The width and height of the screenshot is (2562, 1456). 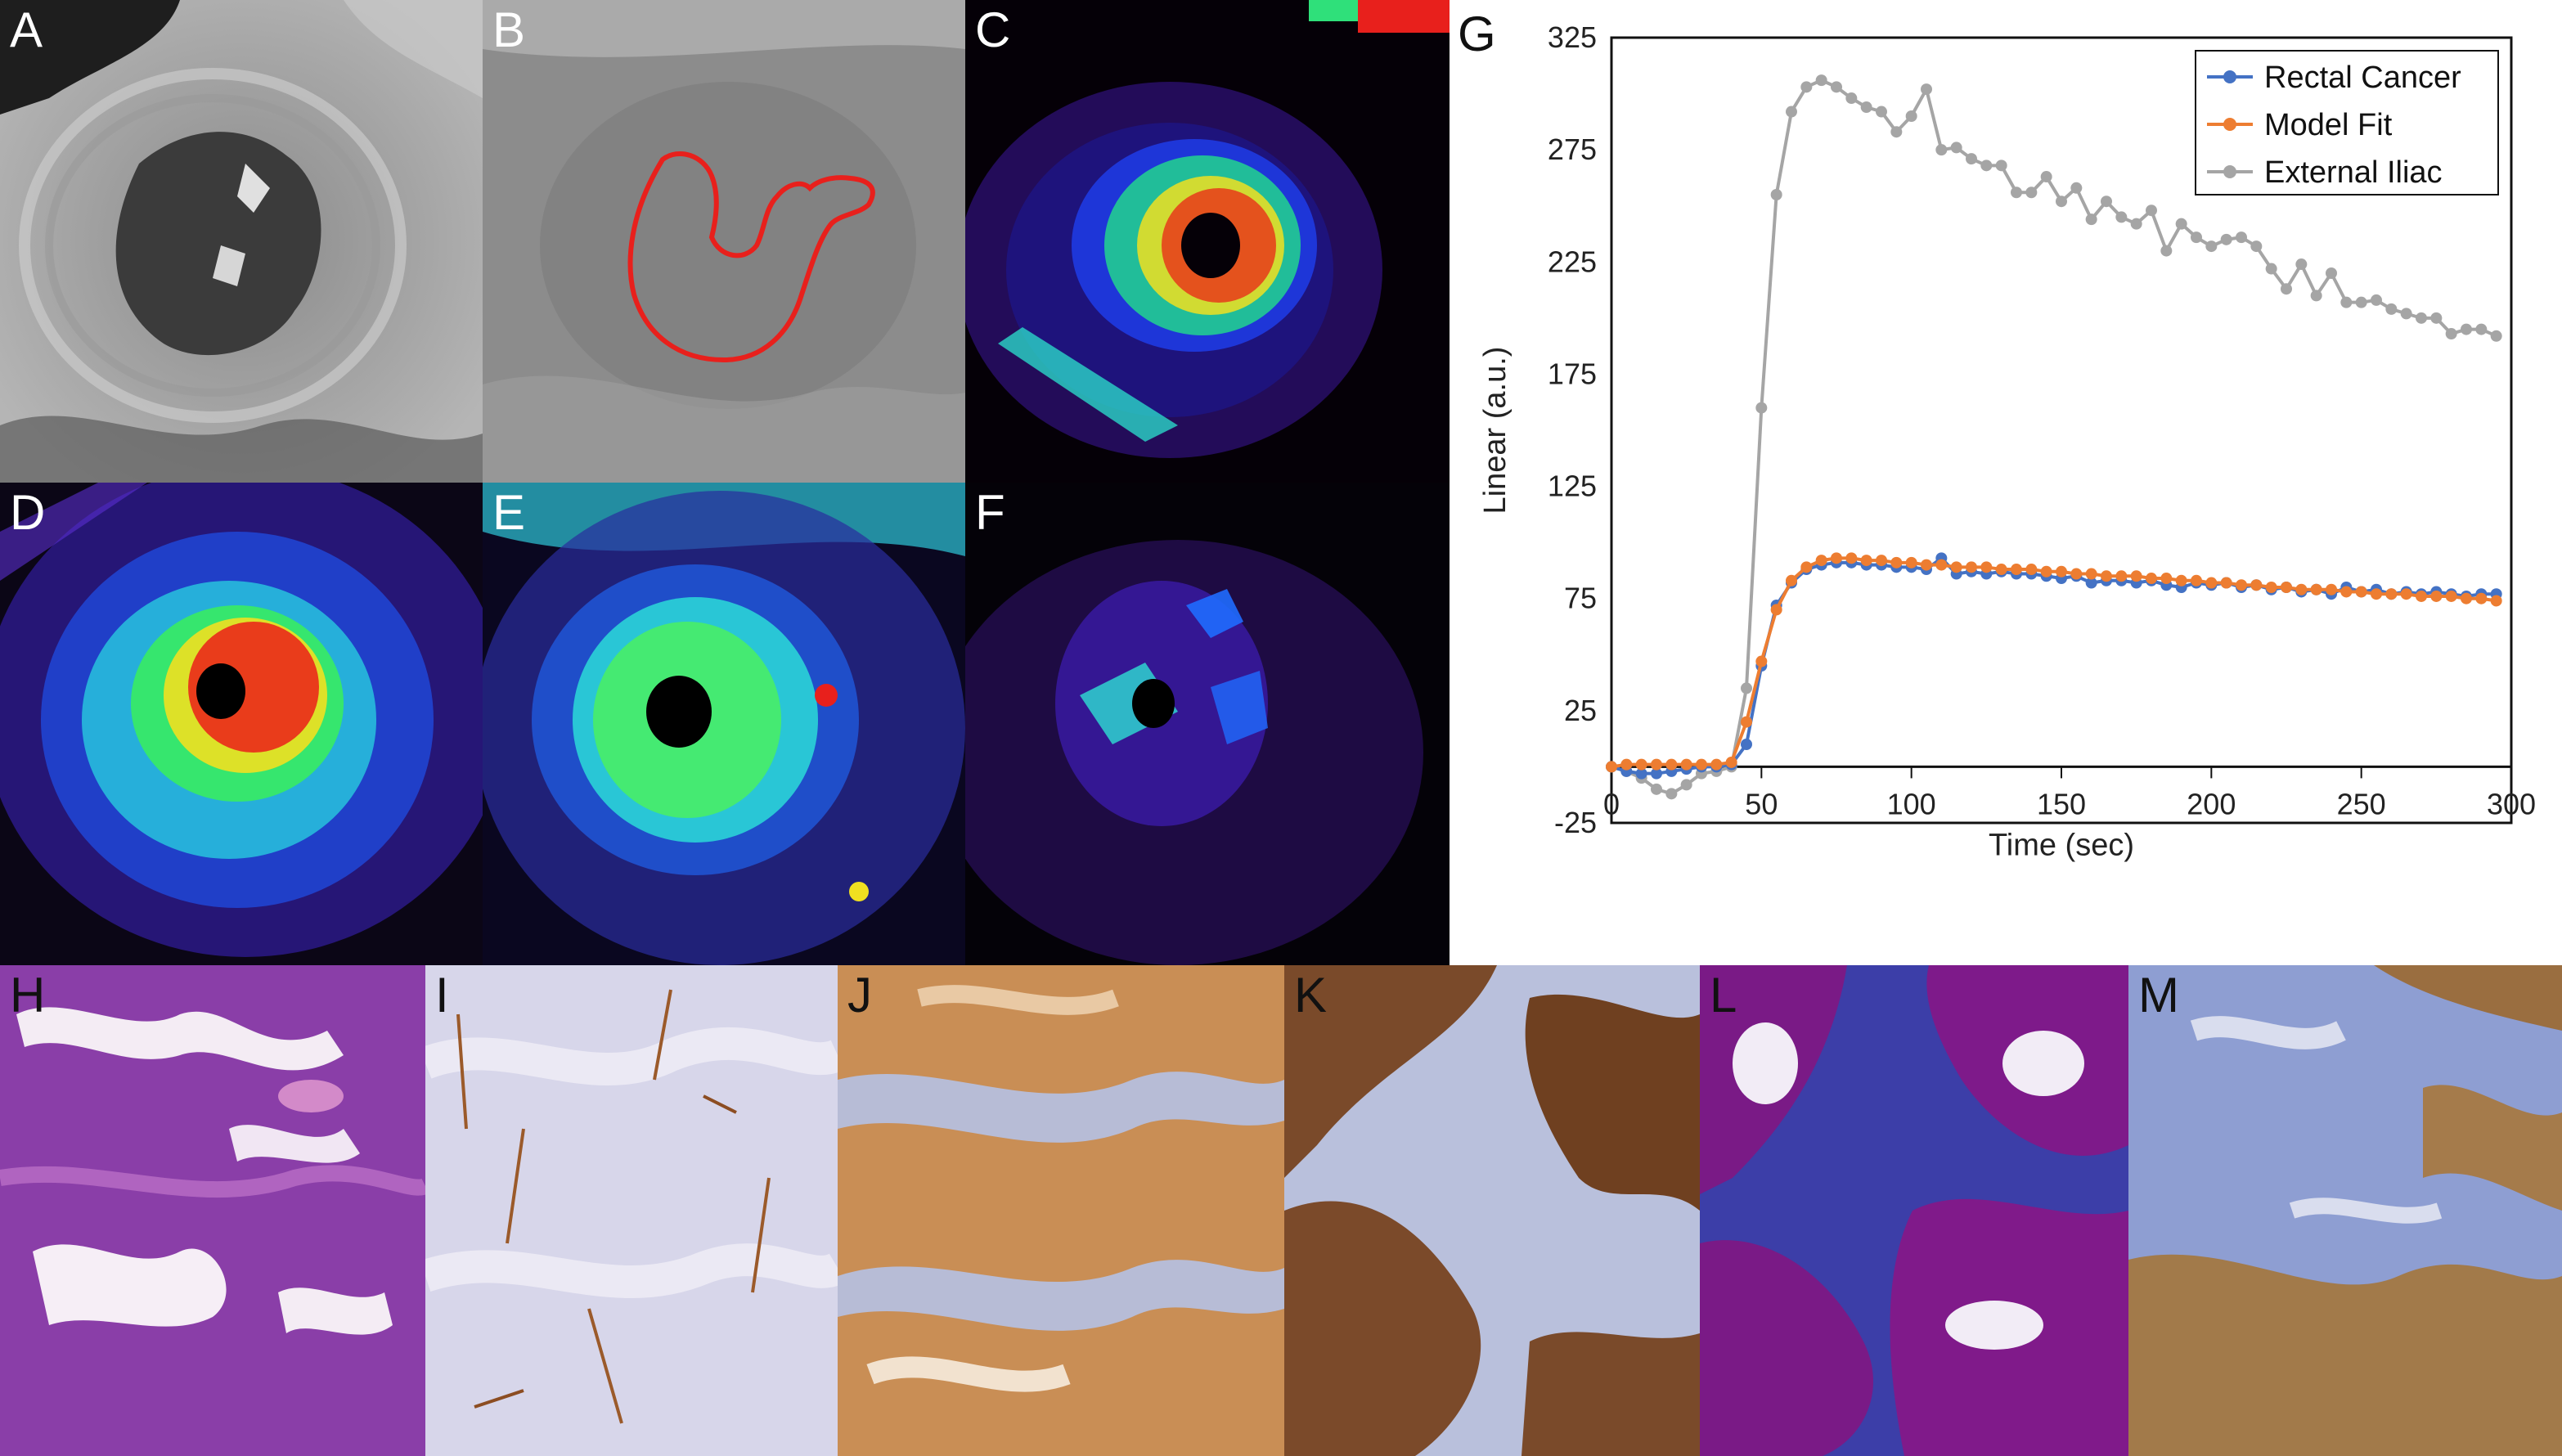 What do you see at coordinates (1061, 1210) in the screenshot?
I see `histology-ihc-brown-image` at bounding box center [1061, 1210].